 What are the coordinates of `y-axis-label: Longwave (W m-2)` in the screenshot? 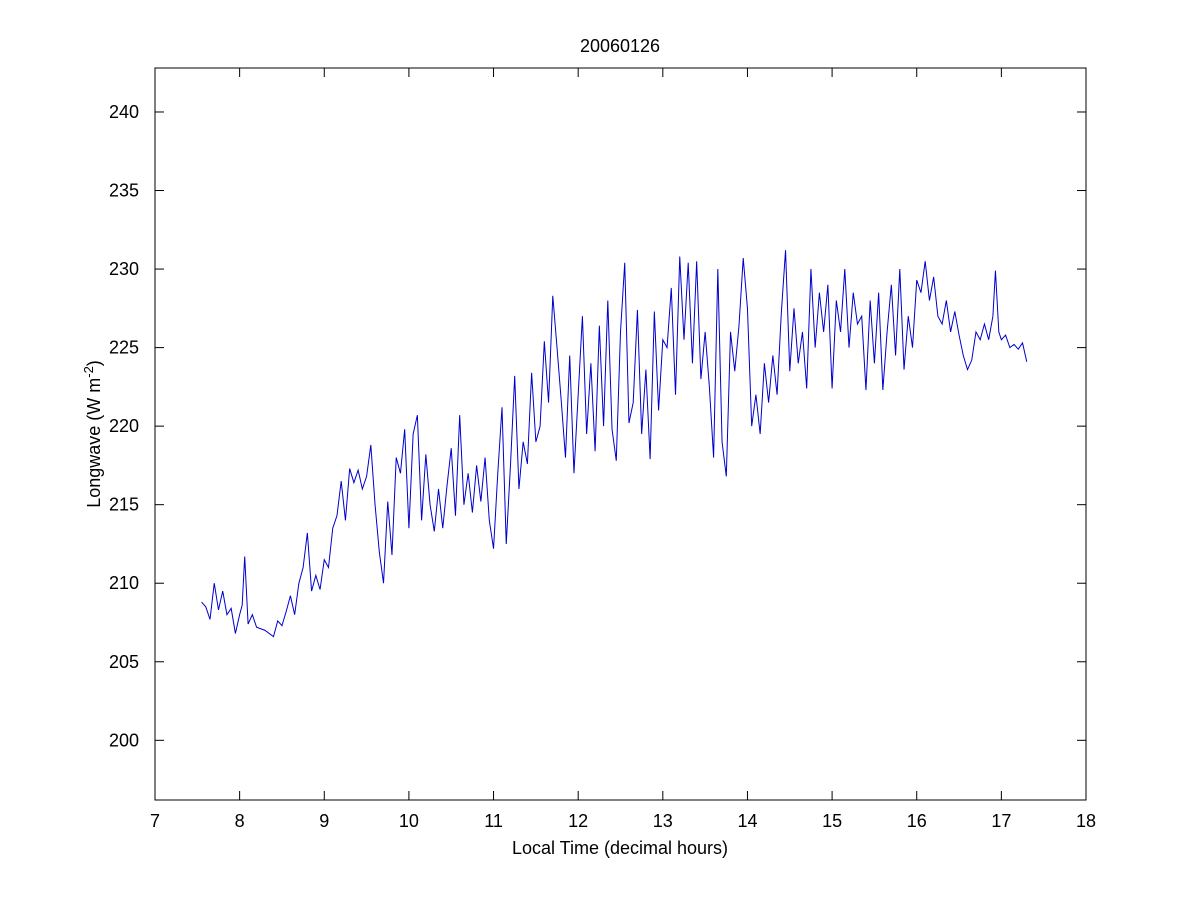 It's located at (92, 434).